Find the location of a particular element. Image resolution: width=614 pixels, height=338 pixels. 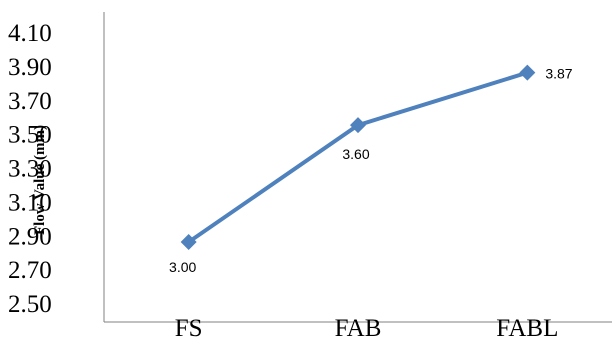

y-tick-labels: 4.10 3.90 3.70 3.50 3.30 3.10 2.90 2.70 2.50 is located at coordinates (30, 169).